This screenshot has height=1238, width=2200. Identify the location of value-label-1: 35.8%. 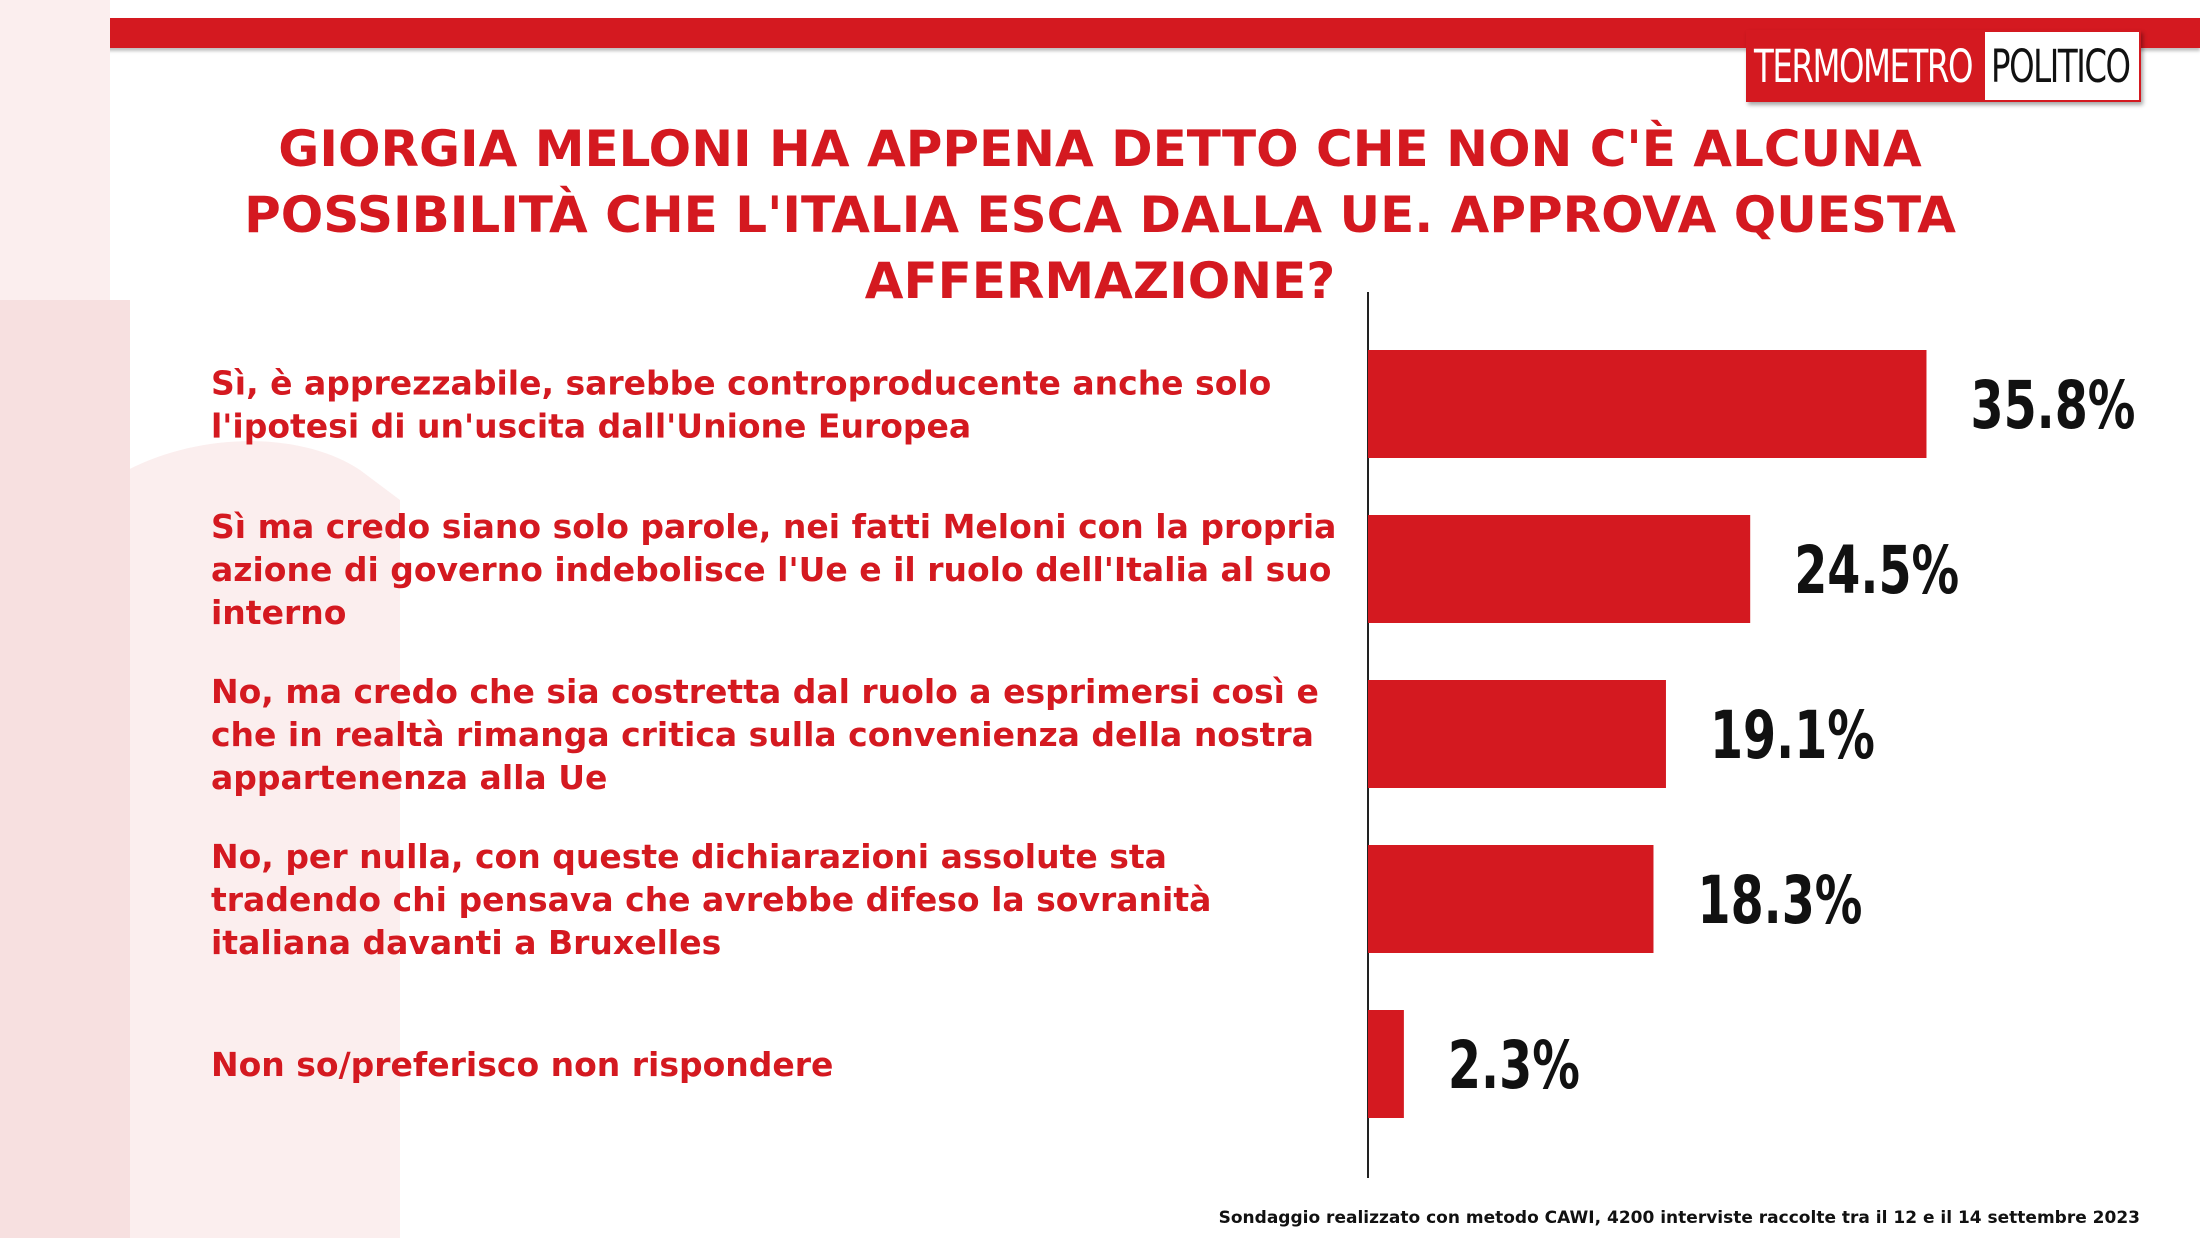
(2052, 405).